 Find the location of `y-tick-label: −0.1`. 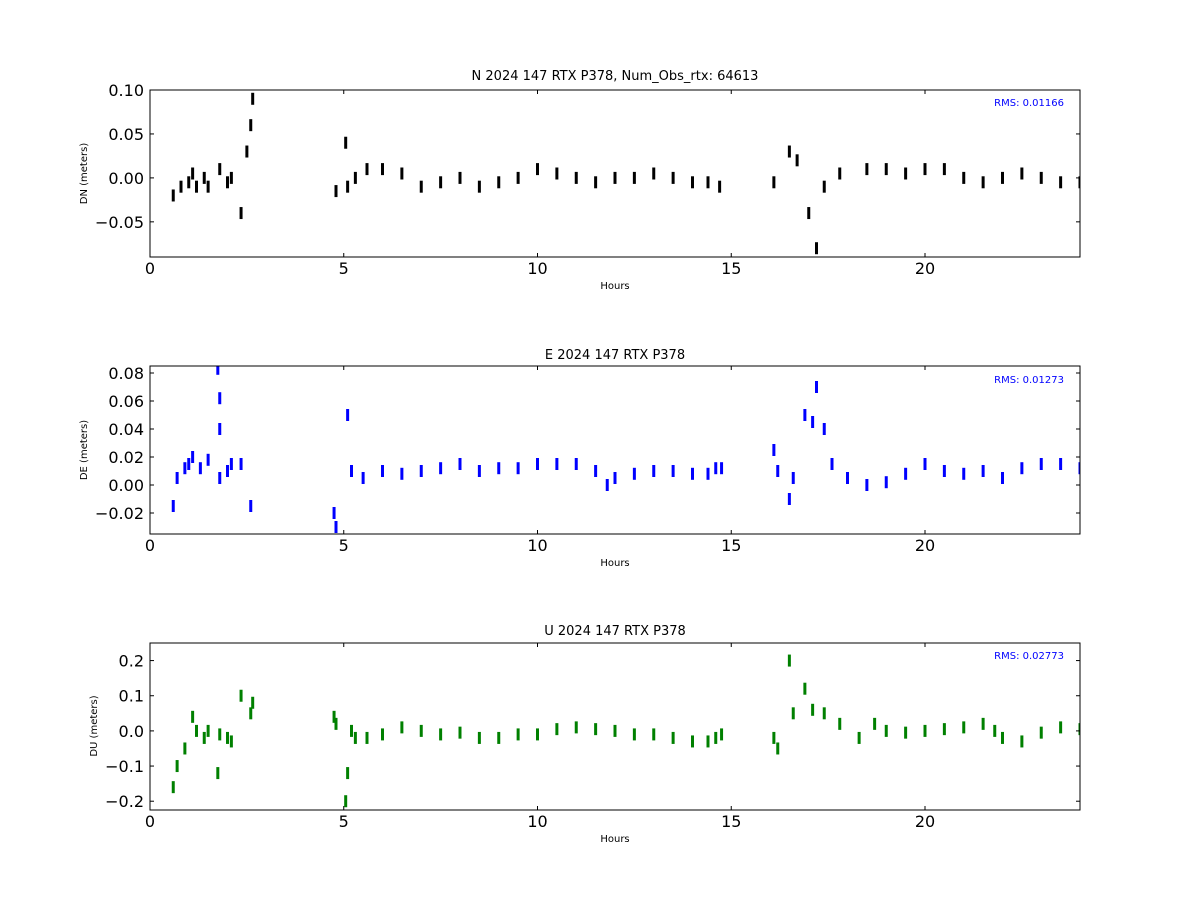

y-tick-label: −0.1 is located at coordinates (124, 766).